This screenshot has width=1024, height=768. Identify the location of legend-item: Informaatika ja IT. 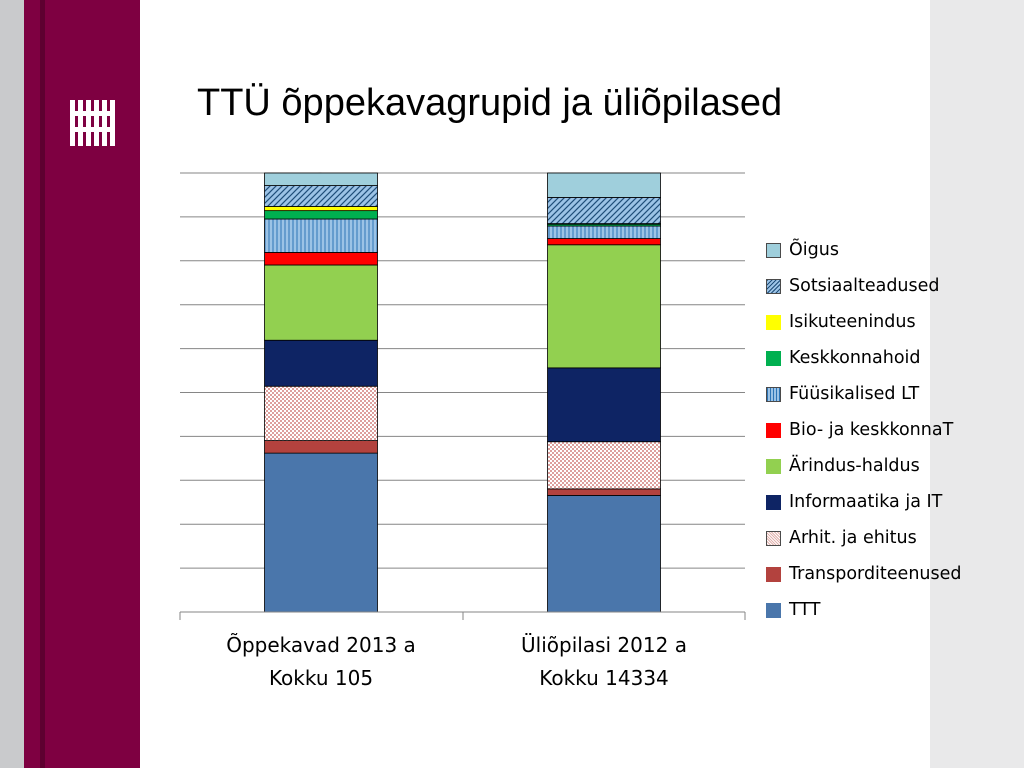
(864, 502).